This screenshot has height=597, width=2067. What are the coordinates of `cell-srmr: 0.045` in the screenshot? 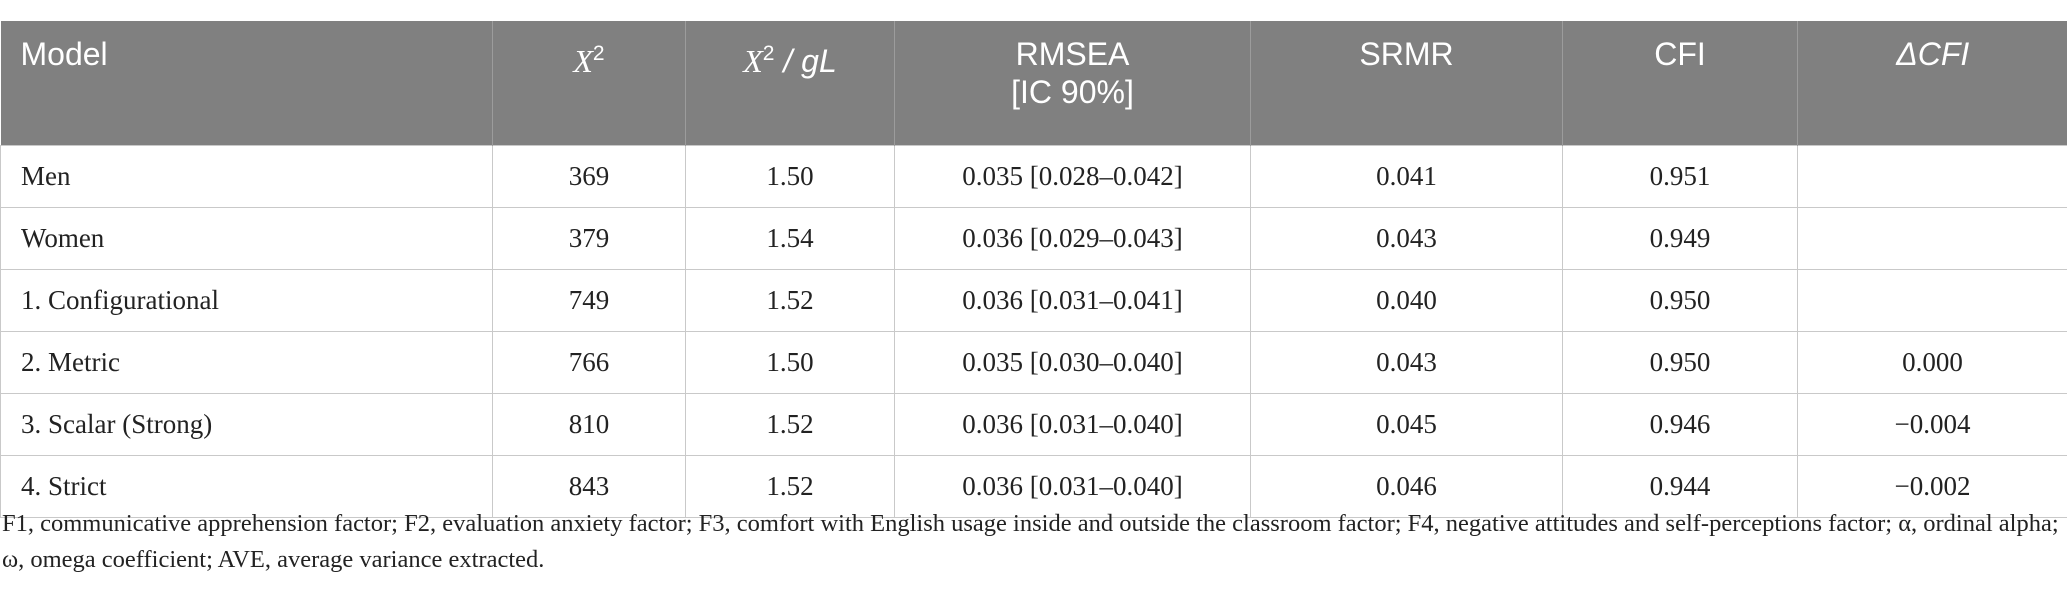 It's located at (1406, 424).